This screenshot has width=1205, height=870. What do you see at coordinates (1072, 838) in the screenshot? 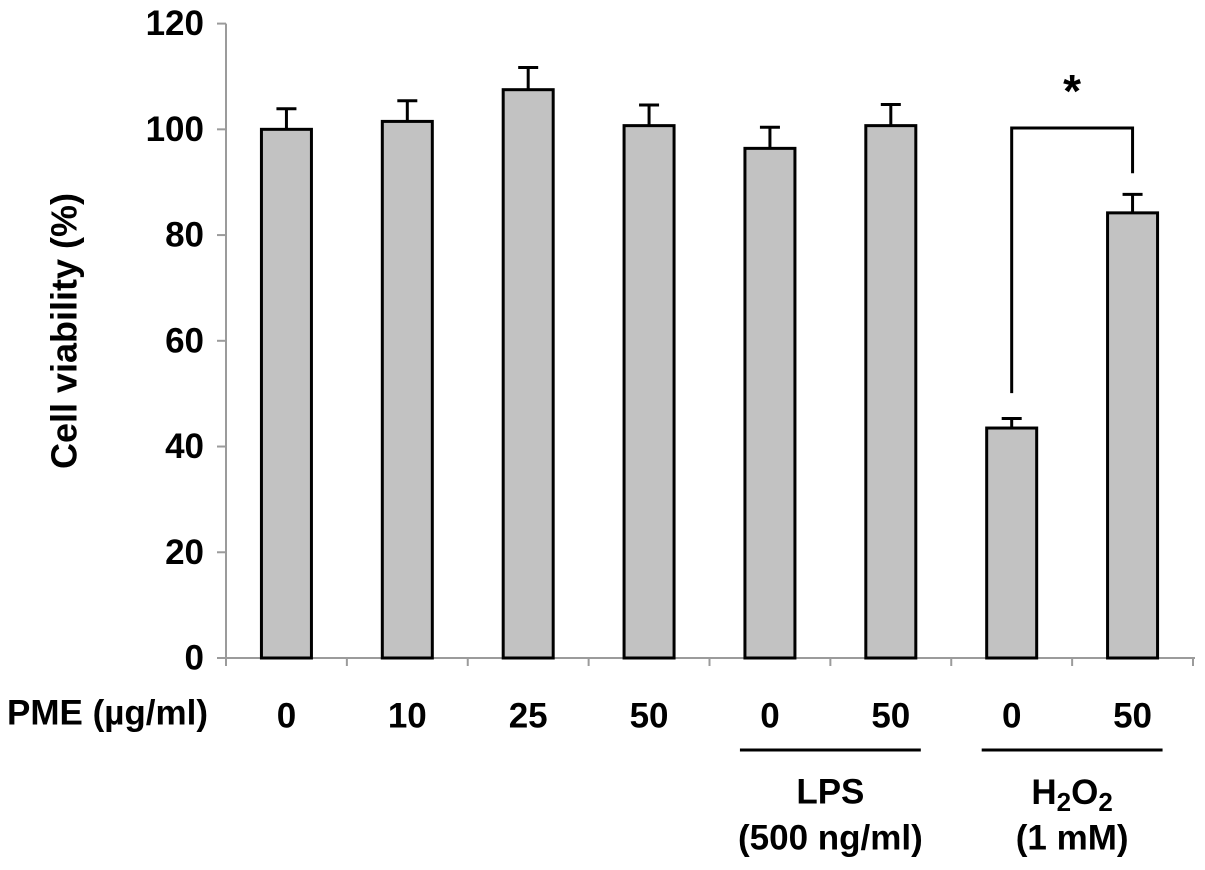
I see `group-dose: (1 mM)` at bounding box center [1072, 838].